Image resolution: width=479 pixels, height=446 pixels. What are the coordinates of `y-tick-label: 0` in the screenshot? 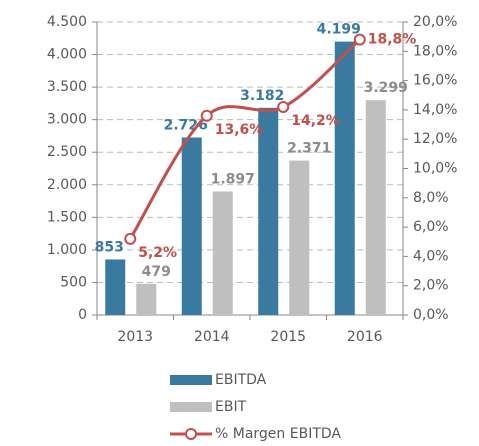 It's located at (82, 315).